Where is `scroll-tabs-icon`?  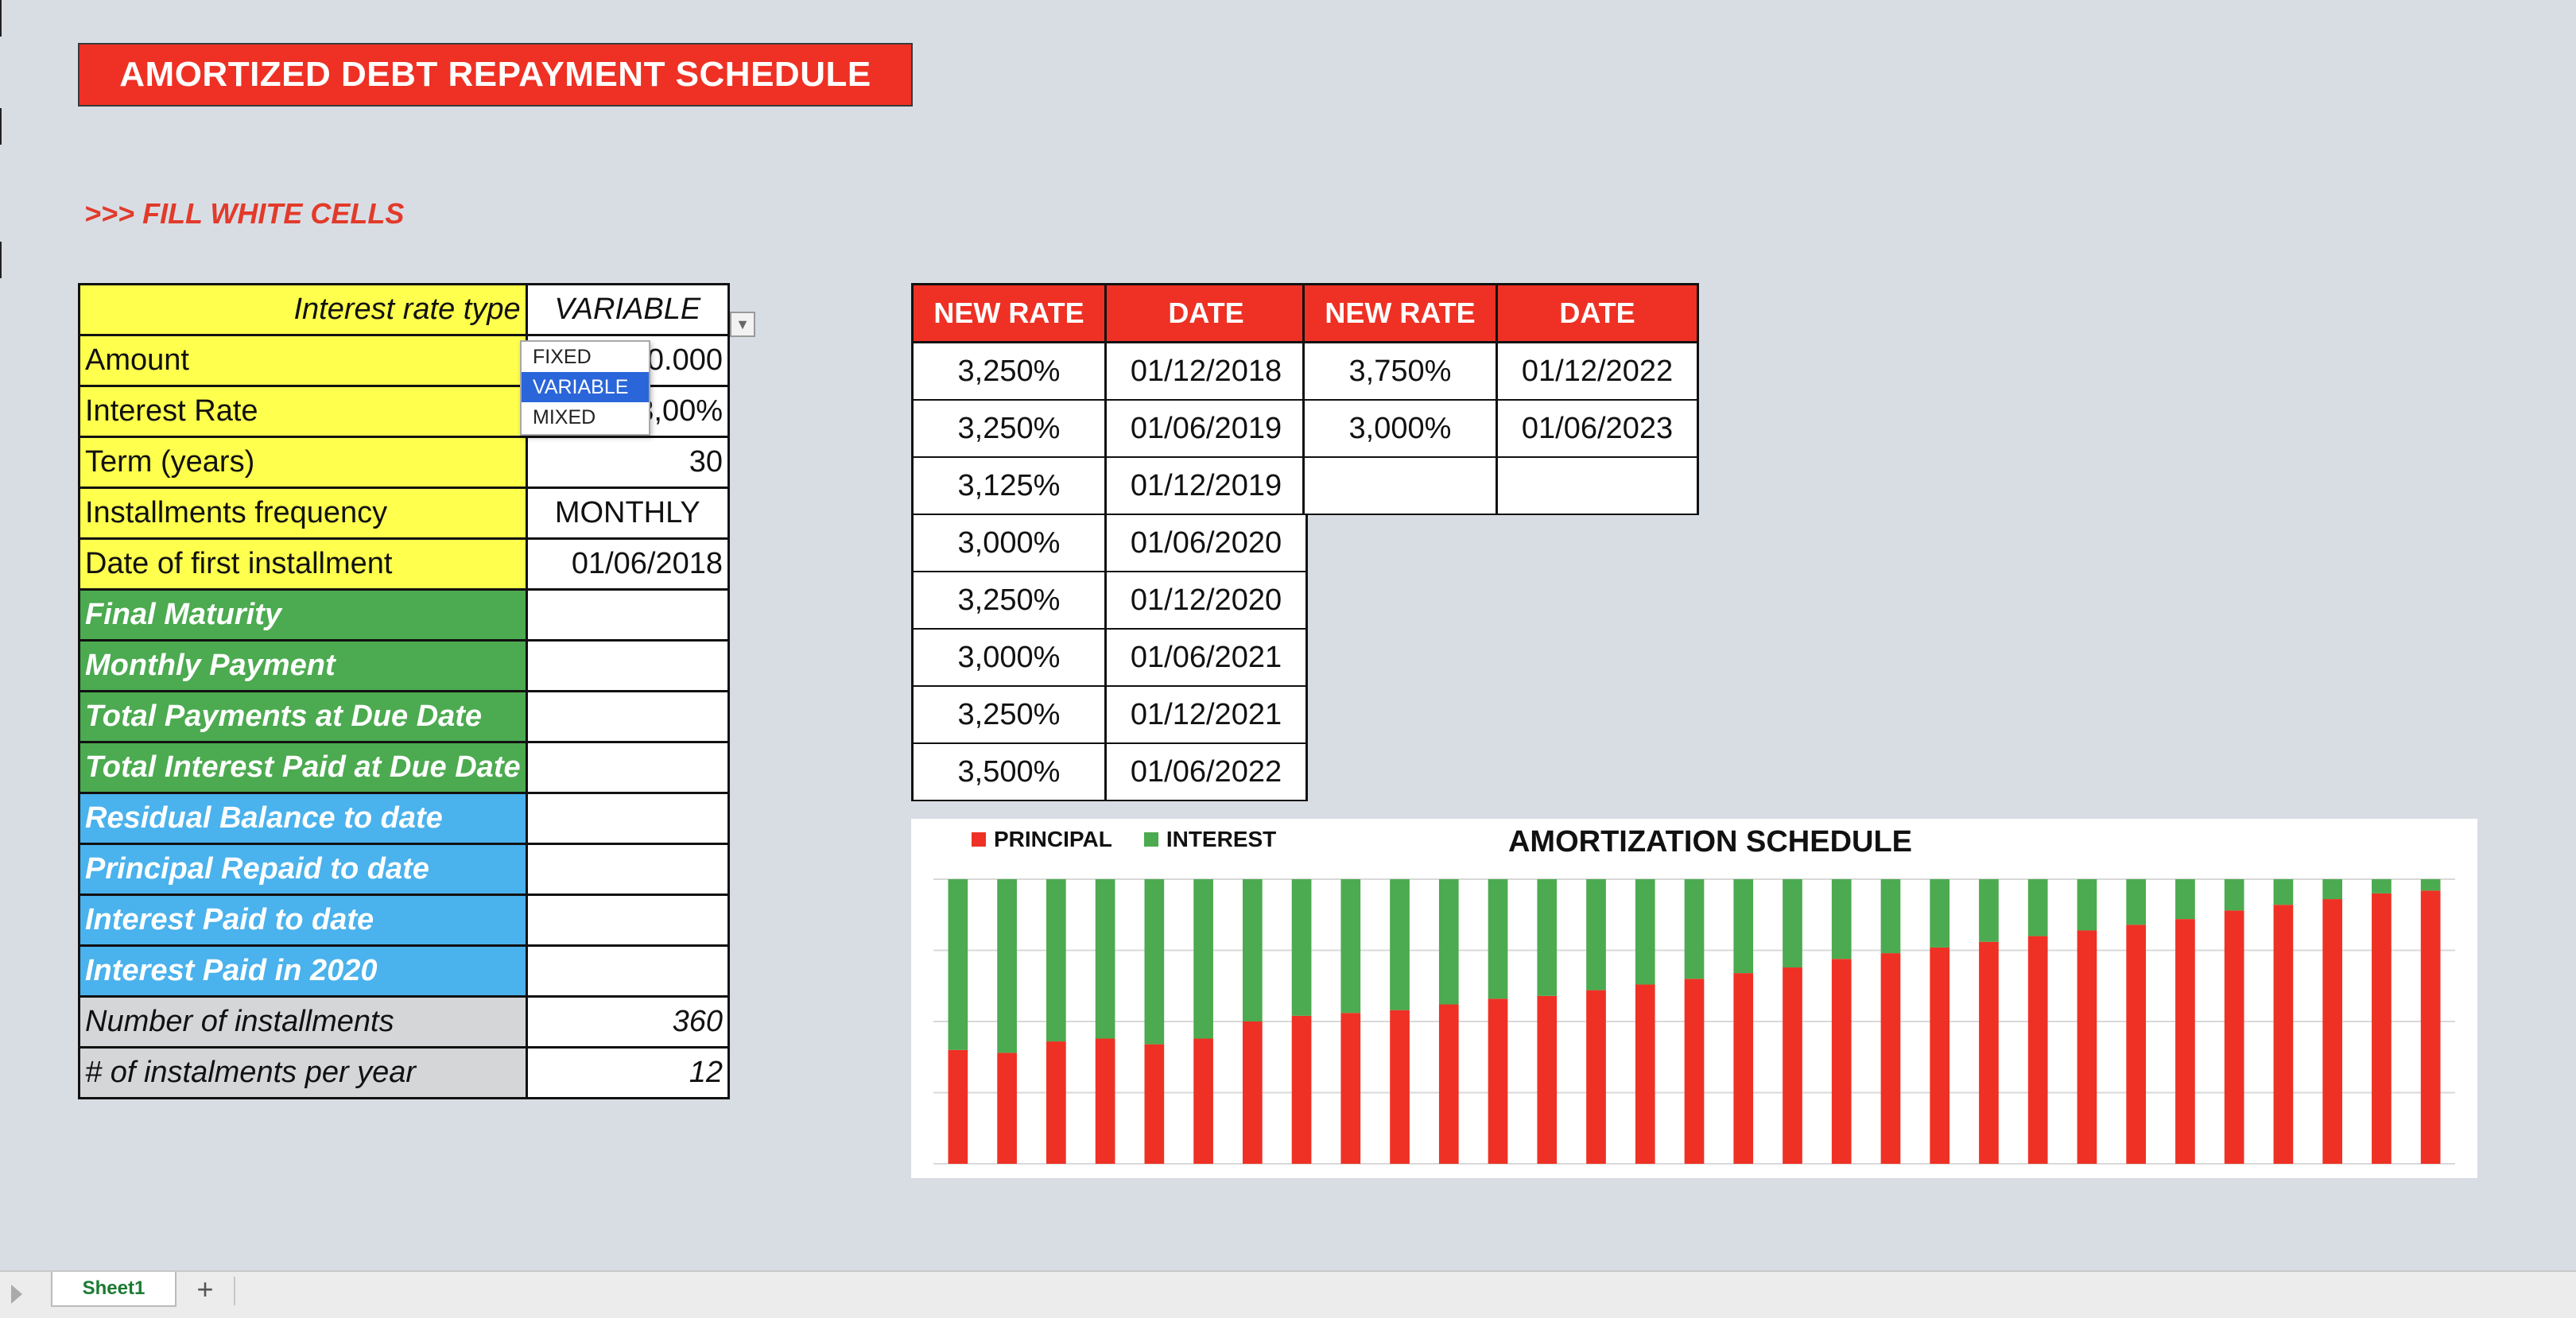 scroll-tabs-icon is located at coordinates (16, 1294).